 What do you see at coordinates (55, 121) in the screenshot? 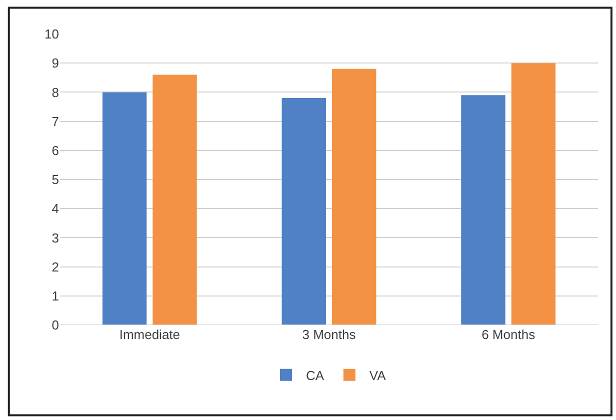
I see `y-tick-label: 7` at bounding box center [55, 121].